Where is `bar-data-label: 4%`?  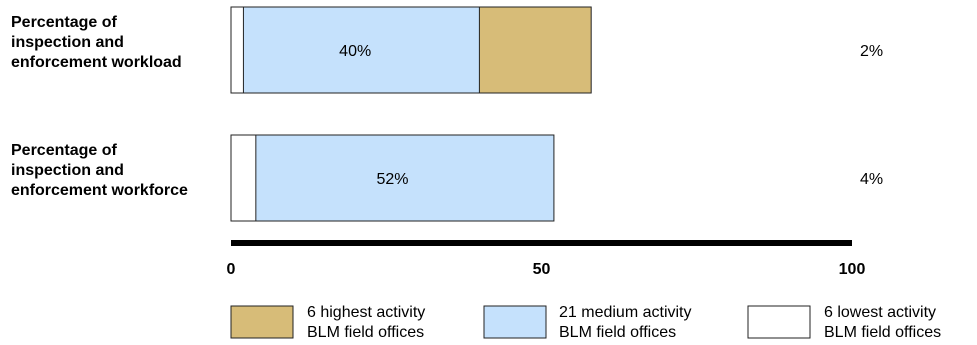 bar-data-label: 4% is located at coordinates (871, 179).